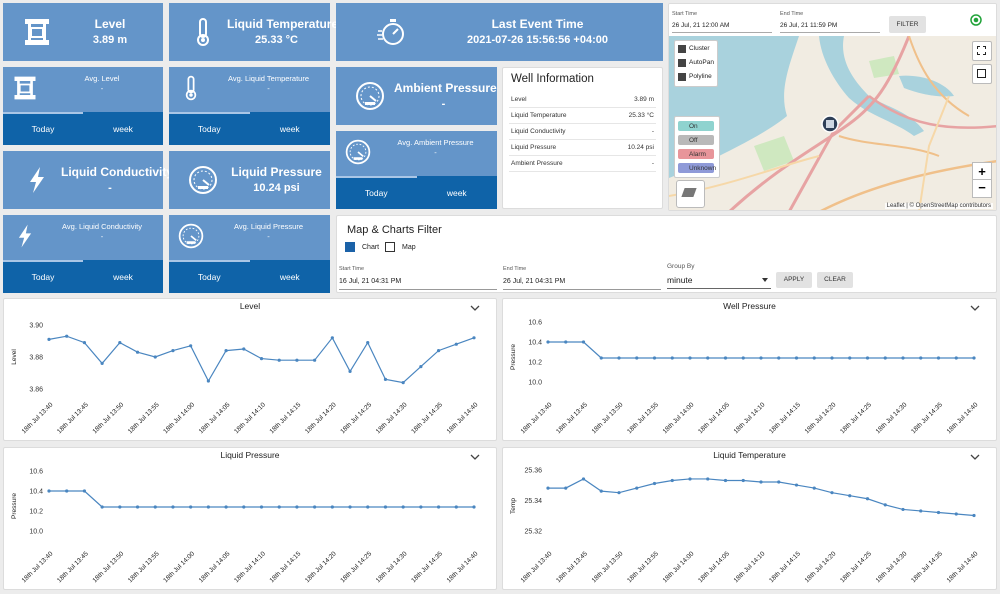 The height and width of the screenshot is (594, 1000). I want to click on clear-button: CLEAR, so click(835, 280).